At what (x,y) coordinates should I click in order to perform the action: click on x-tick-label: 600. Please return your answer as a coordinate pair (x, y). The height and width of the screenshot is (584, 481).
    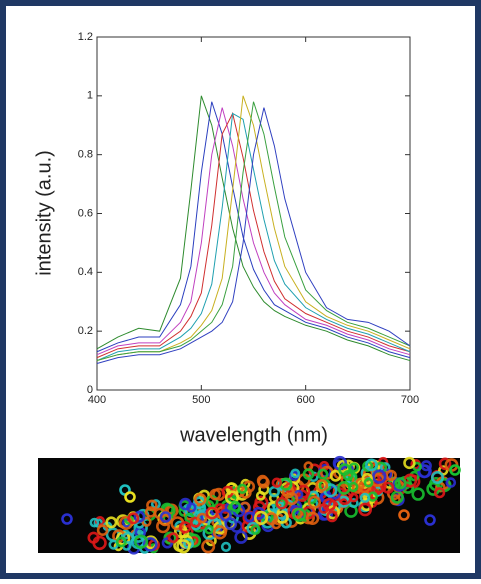
    Looking at the image, I should click on (305, 400).